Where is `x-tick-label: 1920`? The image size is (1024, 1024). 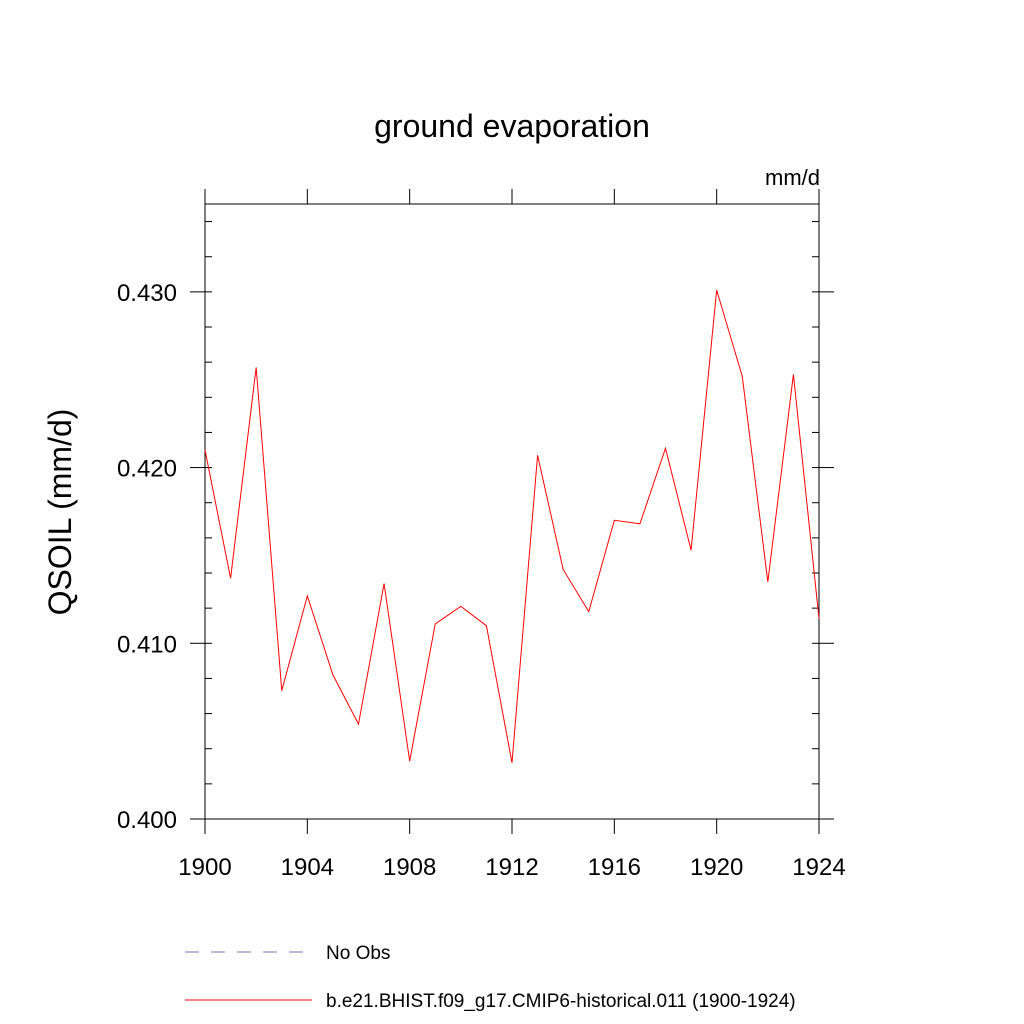 x-tick-label: 1920 is located at coordinates (716, 867).